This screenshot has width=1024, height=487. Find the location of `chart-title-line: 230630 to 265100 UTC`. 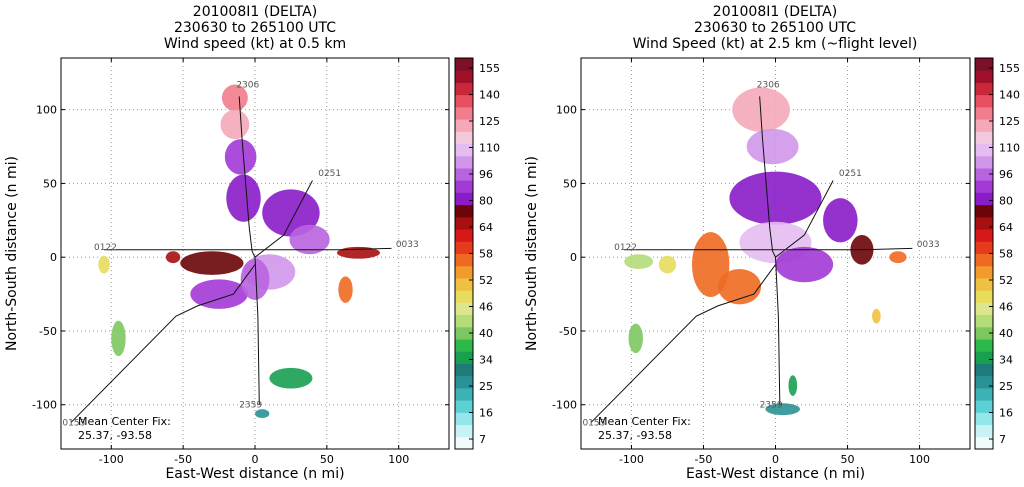

chart-title-line: 230630 to 265100 UTC is located at coordinates (255, 28).